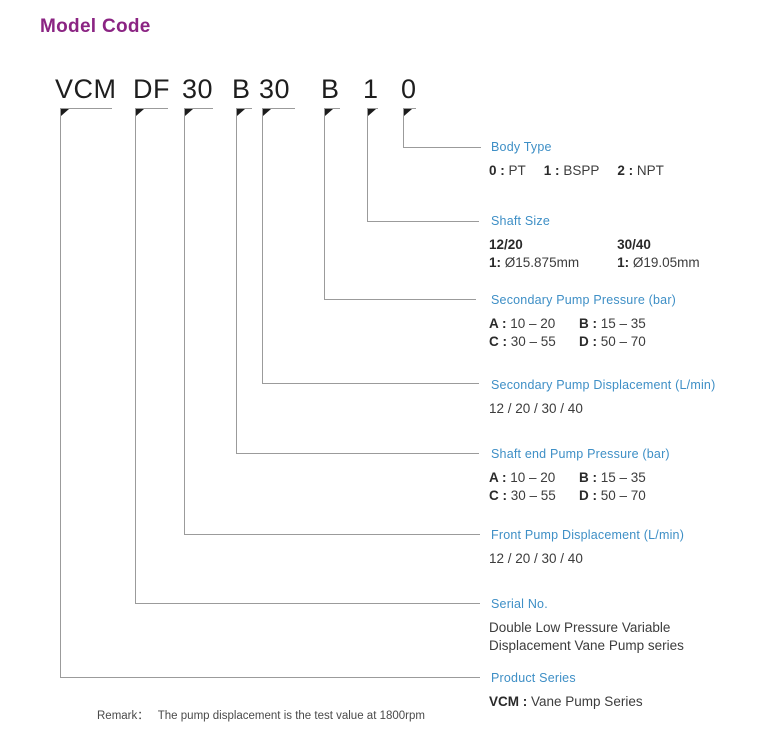  What do you see at coordinates (517, 170) in the screenshot?
I see `option-value: PT` at bounding box center [517, 170].